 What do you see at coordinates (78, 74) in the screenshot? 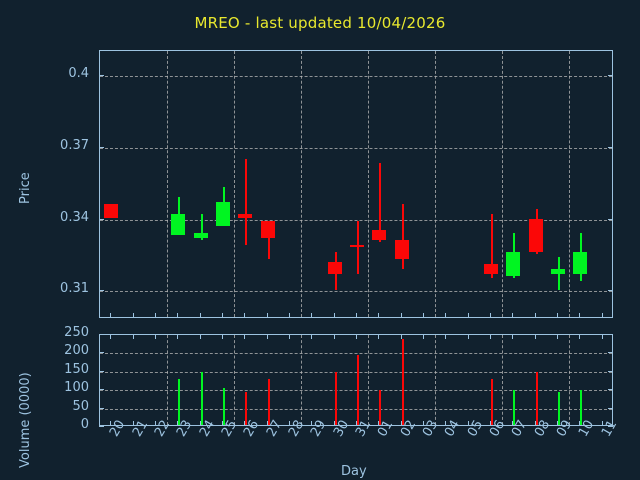
I see `price-tick-label: 0.4` at bounding box center [78, 74].